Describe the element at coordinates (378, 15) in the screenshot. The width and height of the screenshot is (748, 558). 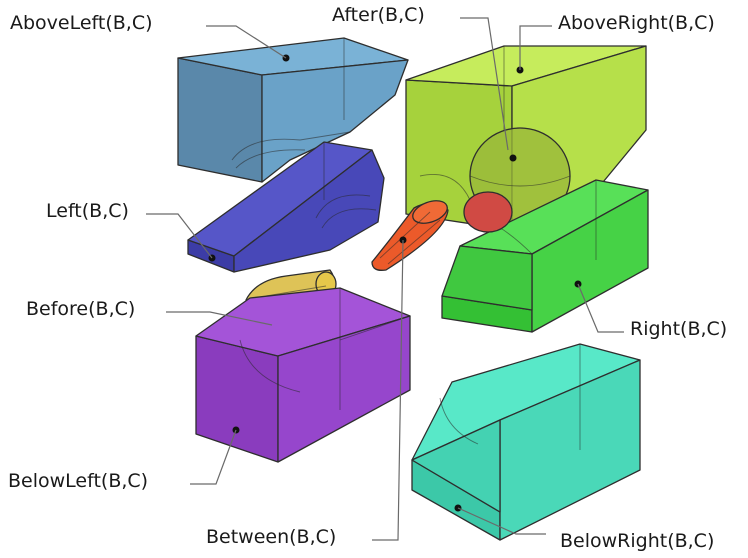
I see `label-after: After(B,C)` at that location.